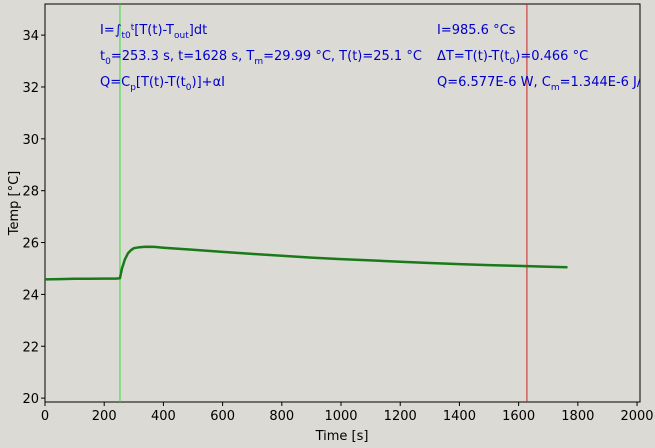 The width and height of the screenshot is (655, 448). I want to click on integral-formula: I=∫t0t[T(t)-Tout]dt, so click(153, 32).